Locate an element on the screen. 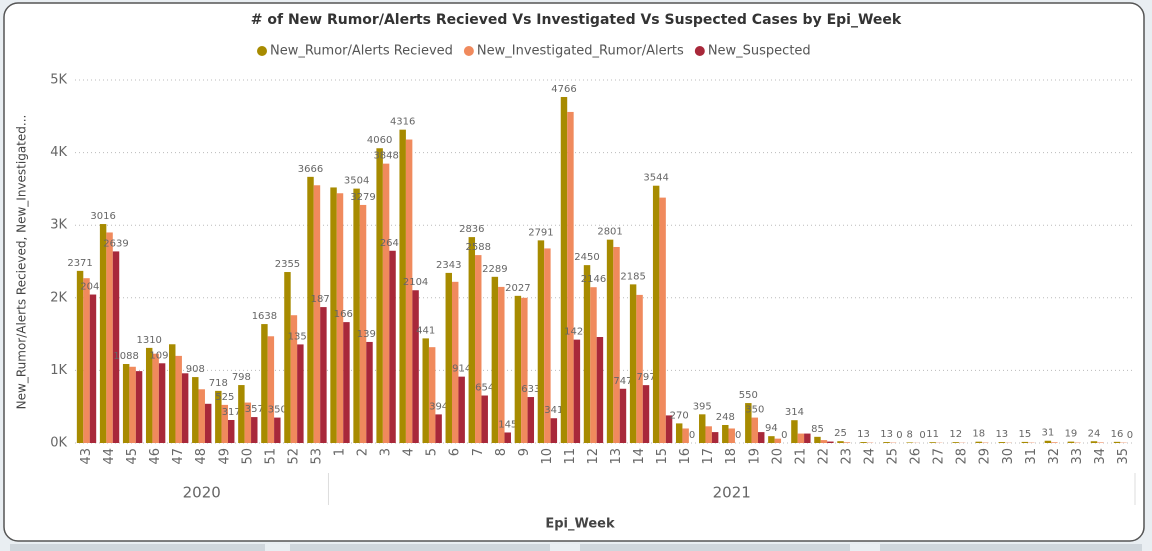 This screenshot has height=551, width=1152. data-label: 314 is located at coordinates (794, 412).